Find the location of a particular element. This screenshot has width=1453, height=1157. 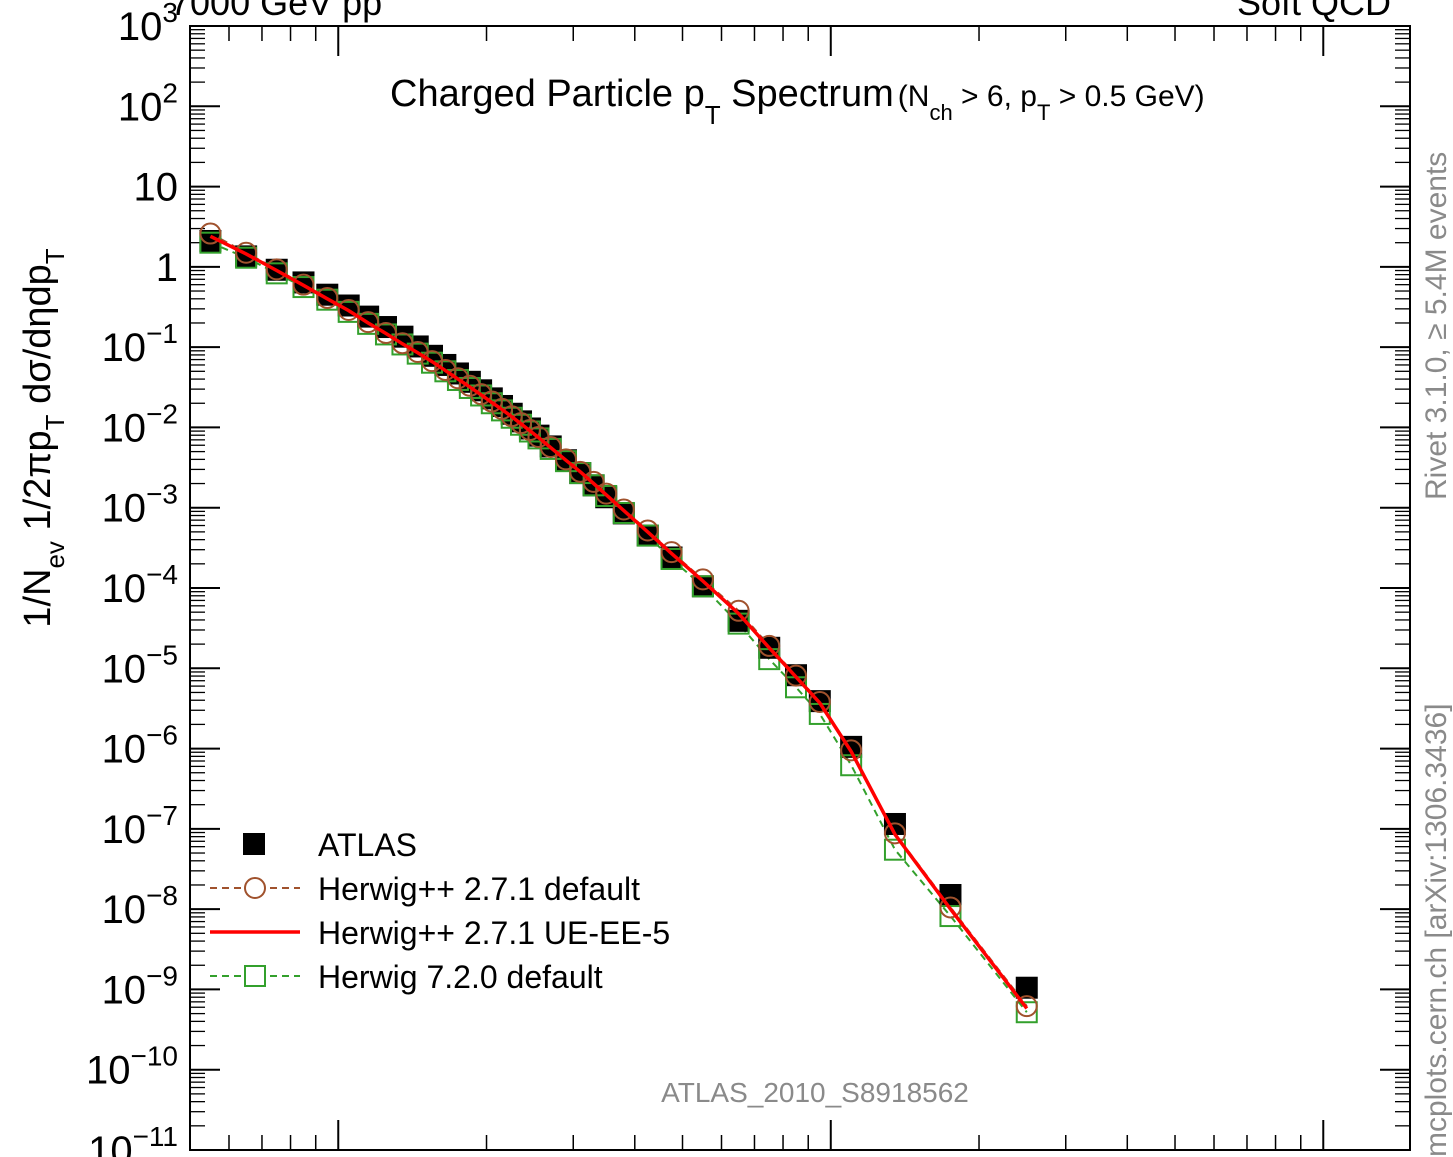

y-tick-label: 10⁻¹ is located at coordinates (140, 344).